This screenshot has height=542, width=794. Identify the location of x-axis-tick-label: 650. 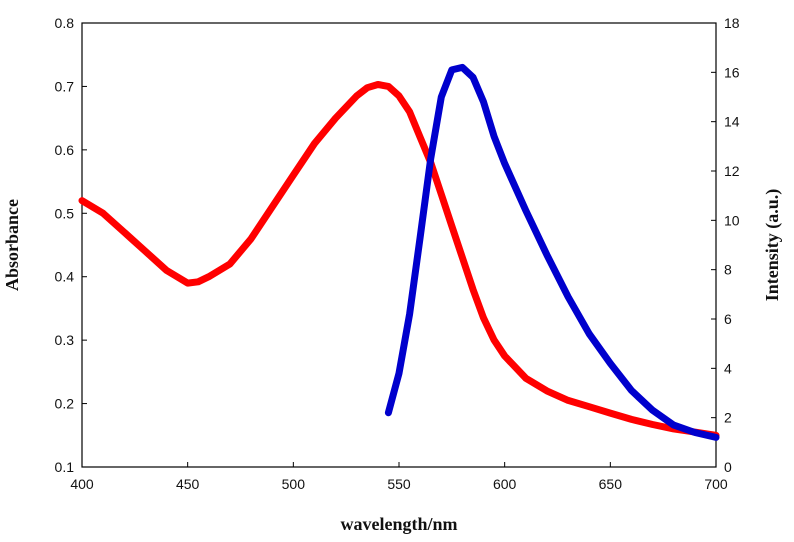
(611, 484).